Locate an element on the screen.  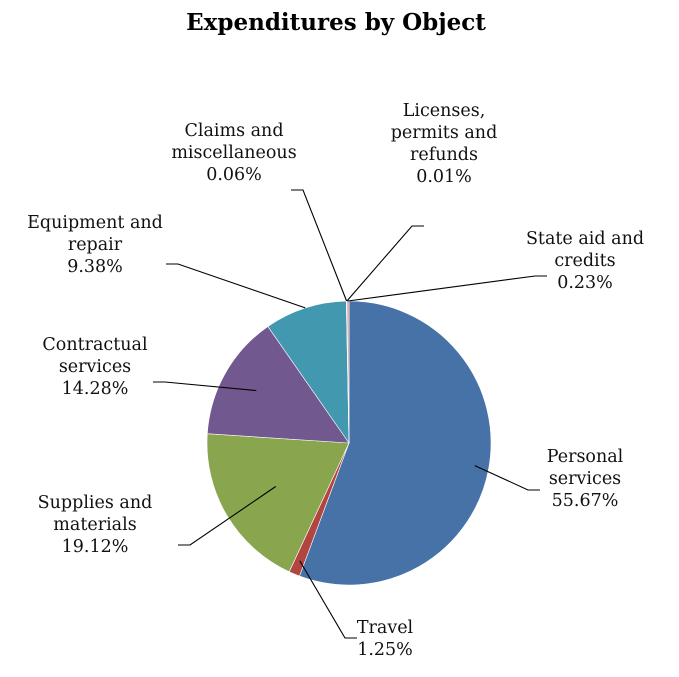
slice-label-line: materials is located at coordinates (94, 525).